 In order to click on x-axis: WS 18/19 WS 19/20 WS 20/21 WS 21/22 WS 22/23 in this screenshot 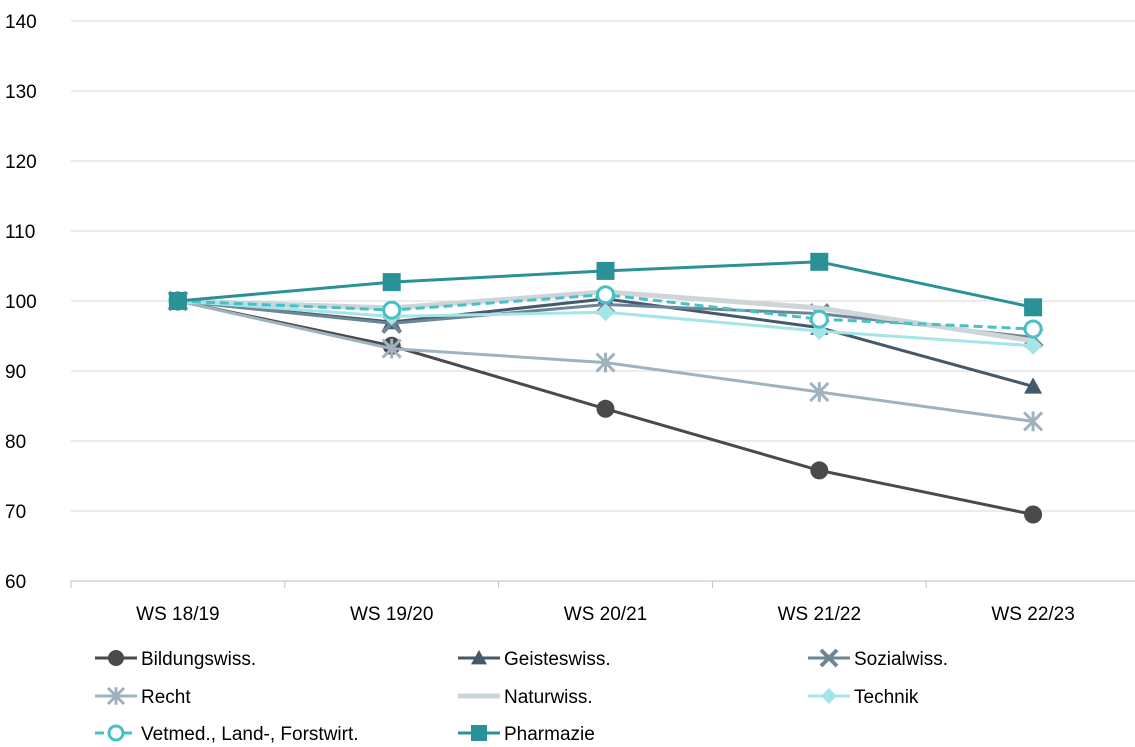, I will do `click(602, 602)`.